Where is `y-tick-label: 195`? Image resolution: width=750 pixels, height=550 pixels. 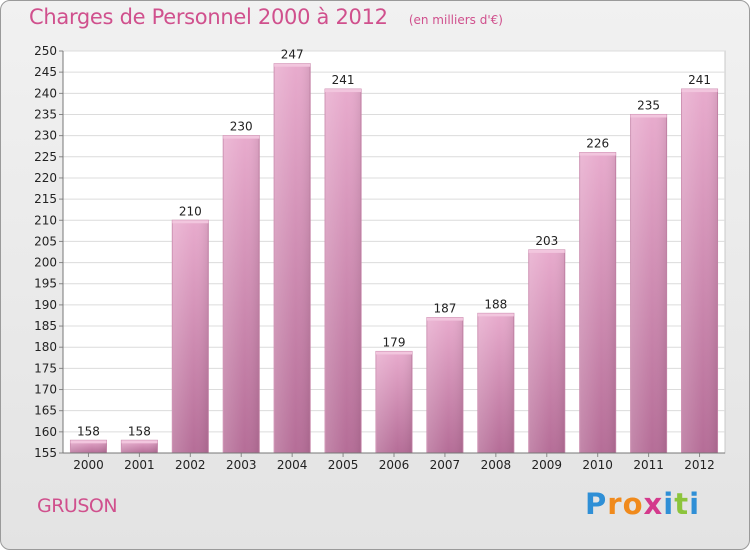 y-tick-label: 195 is located at coordinates (45, 284).